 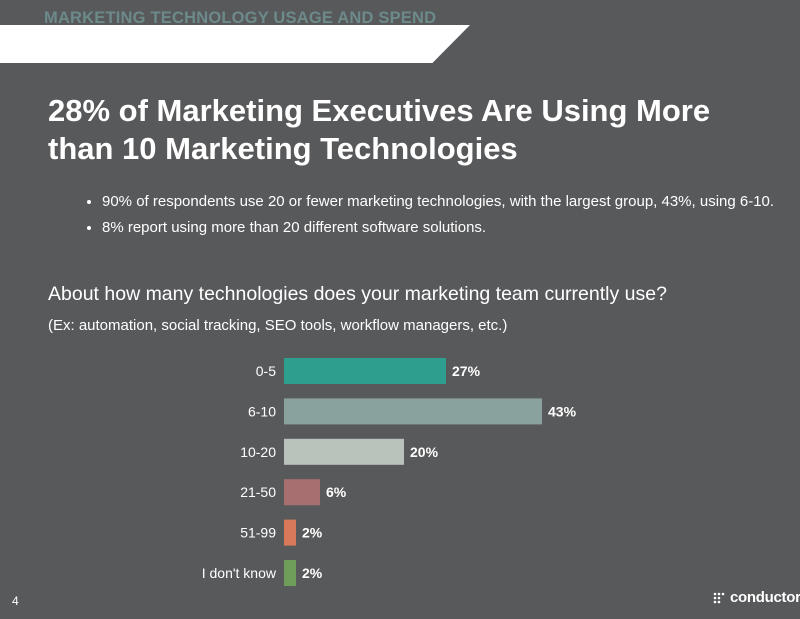 I want to click on category-label: I don't know, so click(x=239, y=573).